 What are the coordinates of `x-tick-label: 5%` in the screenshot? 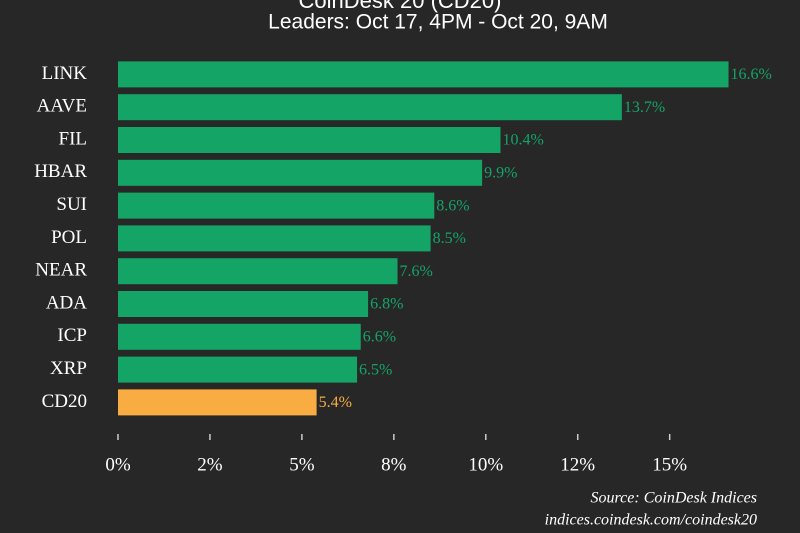 It's located at (302, 464).